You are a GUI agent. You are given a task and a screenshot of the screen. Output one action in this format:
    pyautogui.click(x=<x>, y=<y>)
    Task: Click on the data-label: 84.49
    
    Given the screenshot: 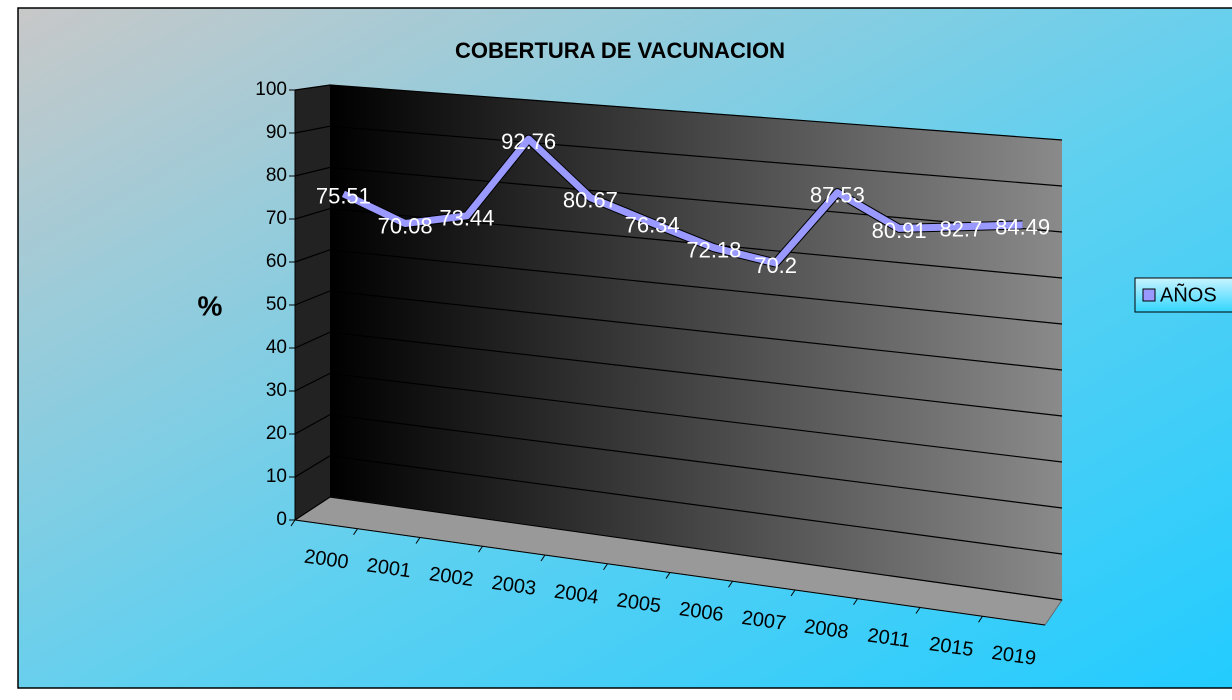 What is the action you would take?
    pyautogui.click(x=1022, y=227)
    